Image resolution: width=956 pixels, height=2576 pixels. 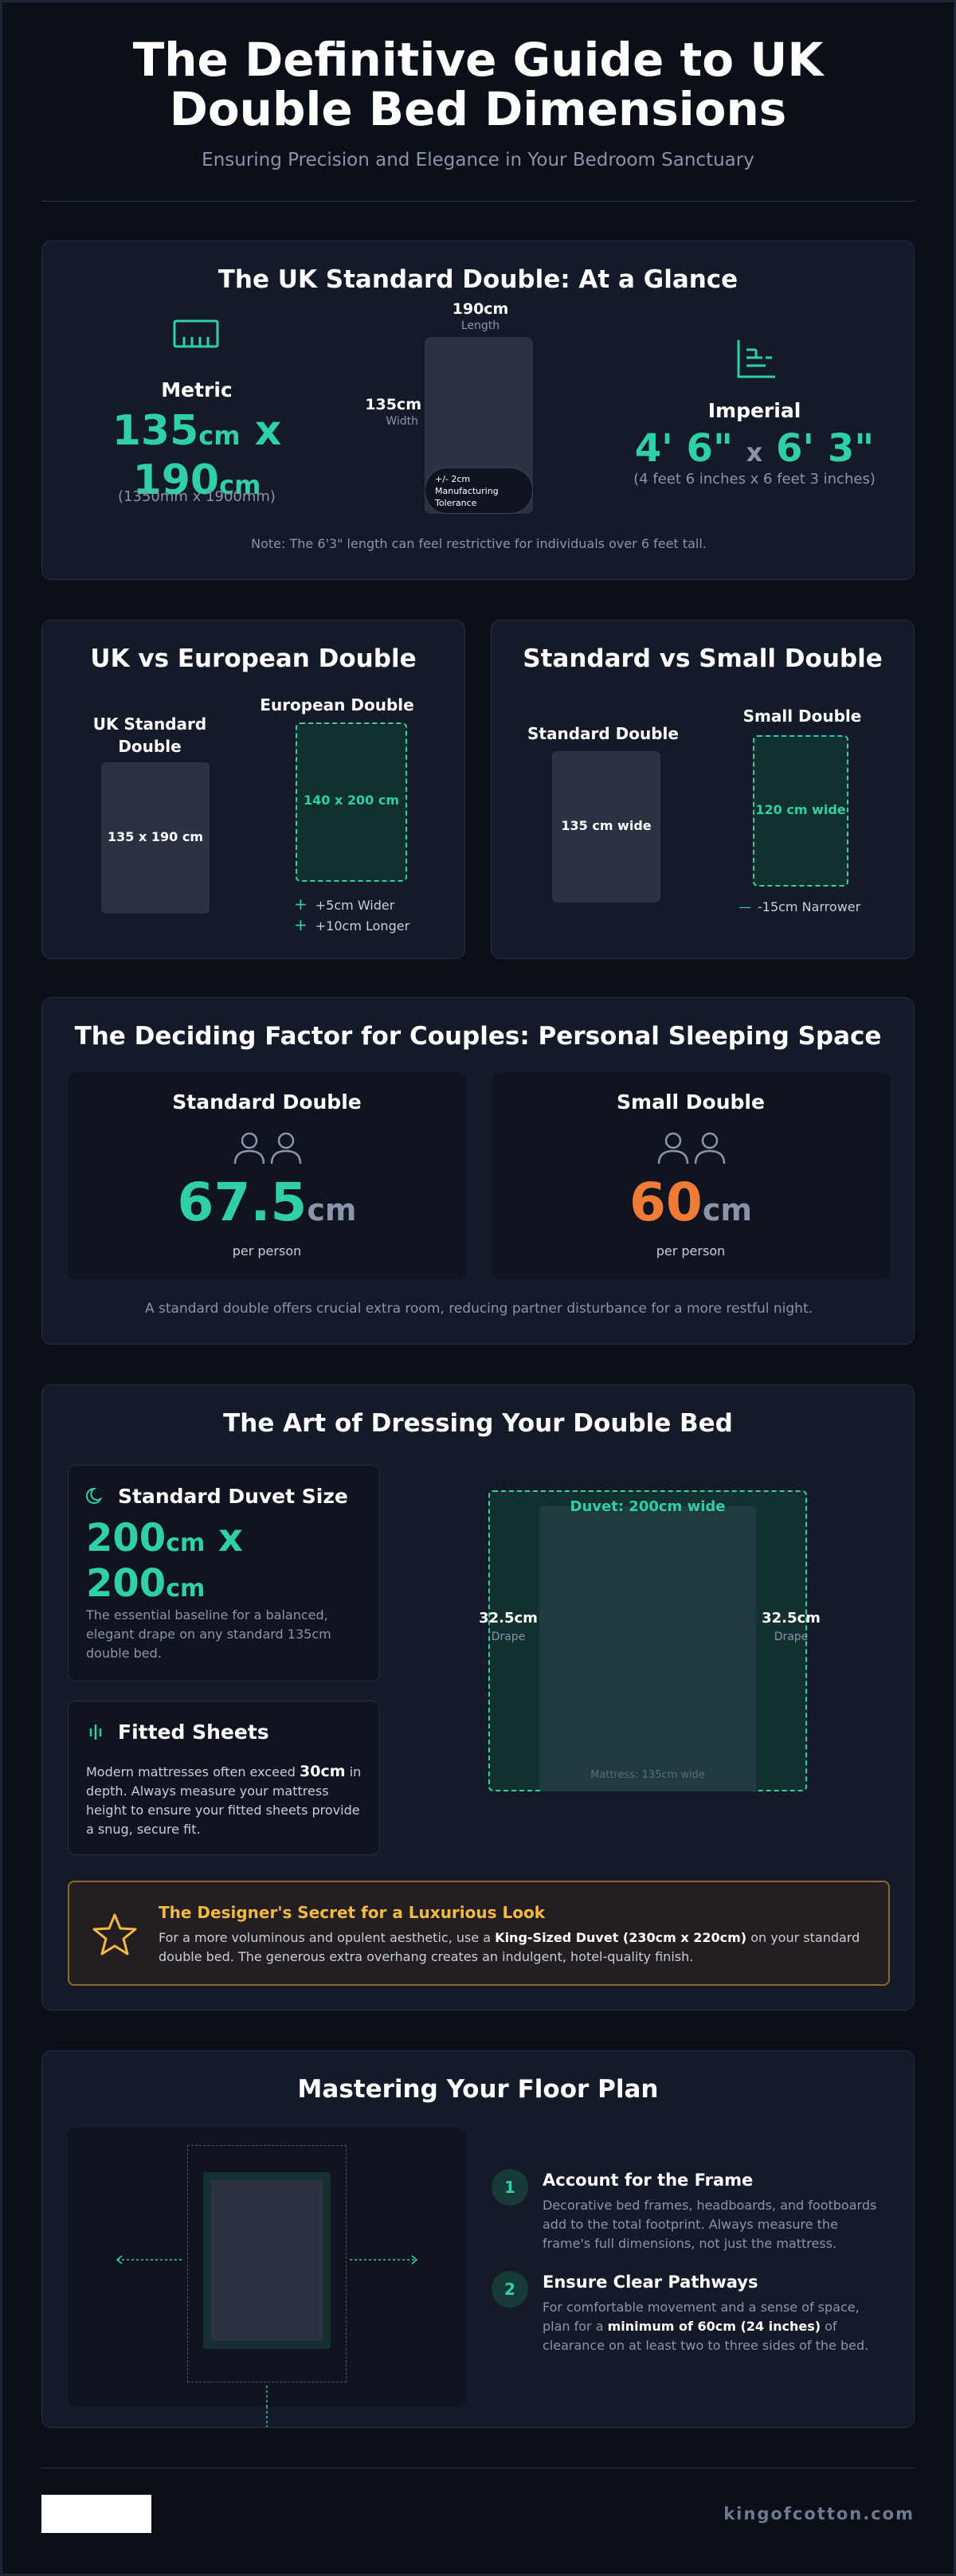 What do you see at coordinates (337, 704) in the screenshot?
I see `eu-double-label: European Double` at bounding box center [337, 704].